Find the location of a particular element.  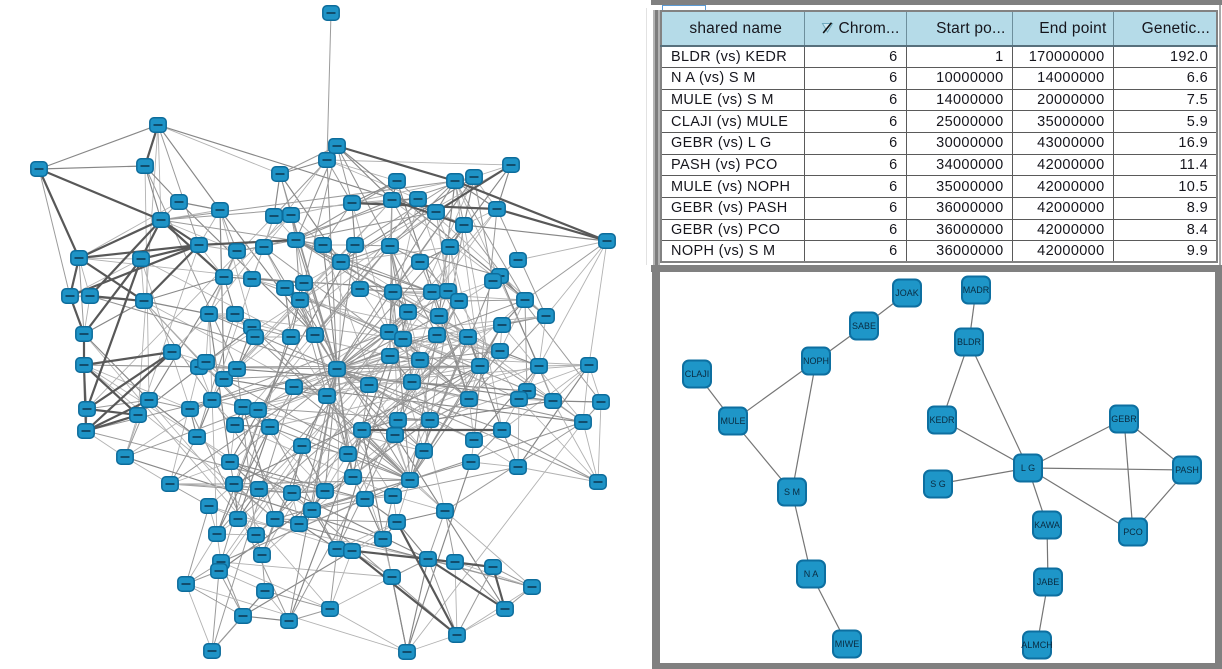

svg-text: MADR is located at coordinates (976, 290).